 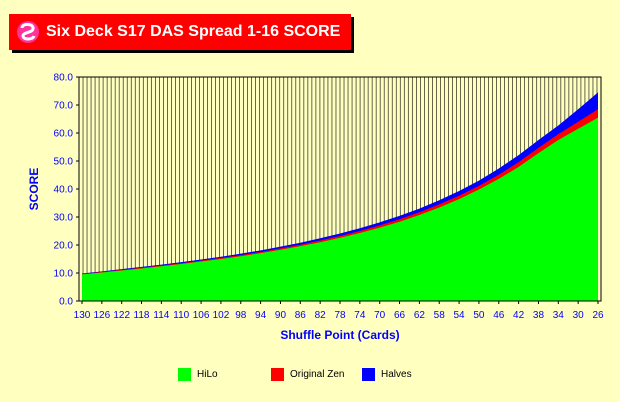 What do you see at coordinates (579, 315) in the screenshot?
I see `x-tick-label: 30` at bounding box center [579, 315].